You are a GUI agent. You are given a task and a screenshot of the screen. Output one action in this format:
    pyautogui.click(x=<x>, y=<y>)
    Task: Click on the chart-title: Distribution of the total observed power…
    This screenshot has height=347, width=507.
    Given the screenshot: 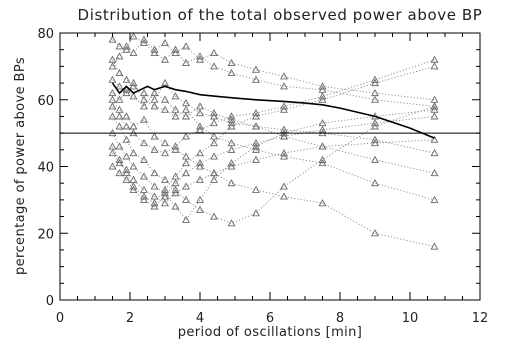 What is the action you would take?
    pyautogui.click(x=280, y=15)
    